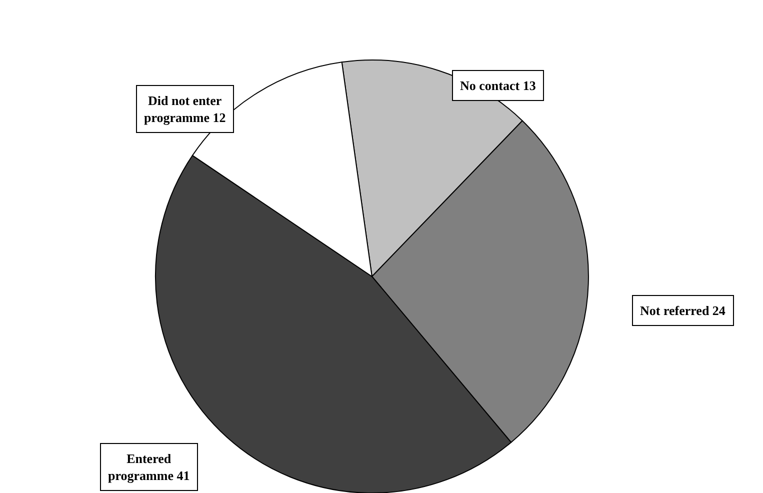 This screenshot has width=763, height=493. I want to click on slice-label: Entered programme 41, so click(149, 467).